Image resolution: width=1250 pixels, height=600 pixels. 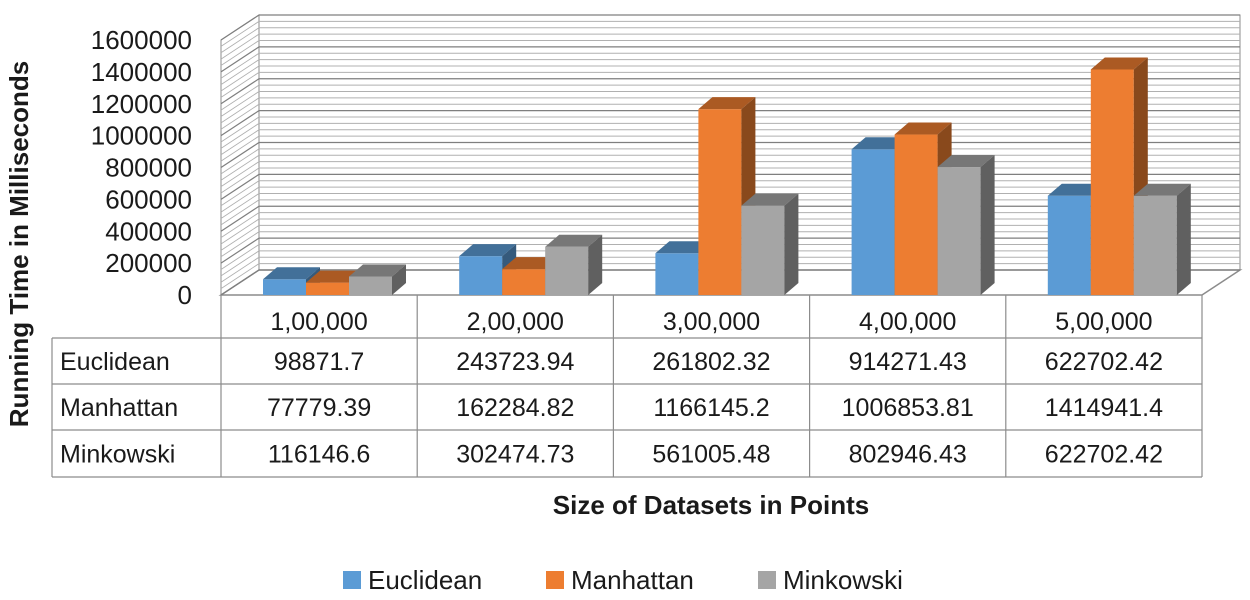 What do you see at coordinates (425, 580) in the screenshot?
I see `legend-label: Euclidean` at bounding box center [425, 580].